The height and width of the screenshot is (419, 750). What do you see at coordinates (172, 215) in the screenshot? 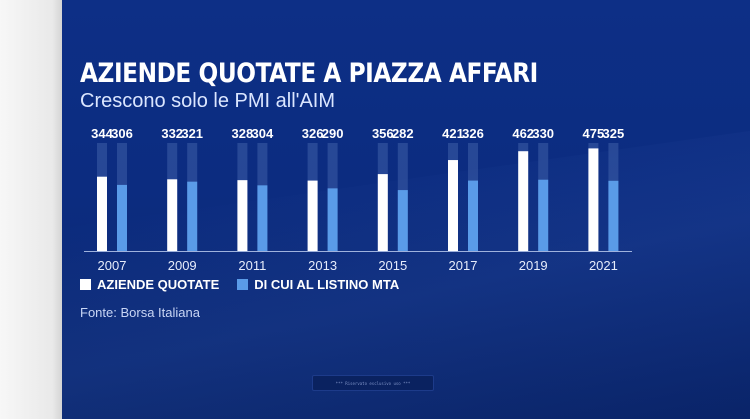
I see `bar-2009-s1` at bounding box center [172, 215].